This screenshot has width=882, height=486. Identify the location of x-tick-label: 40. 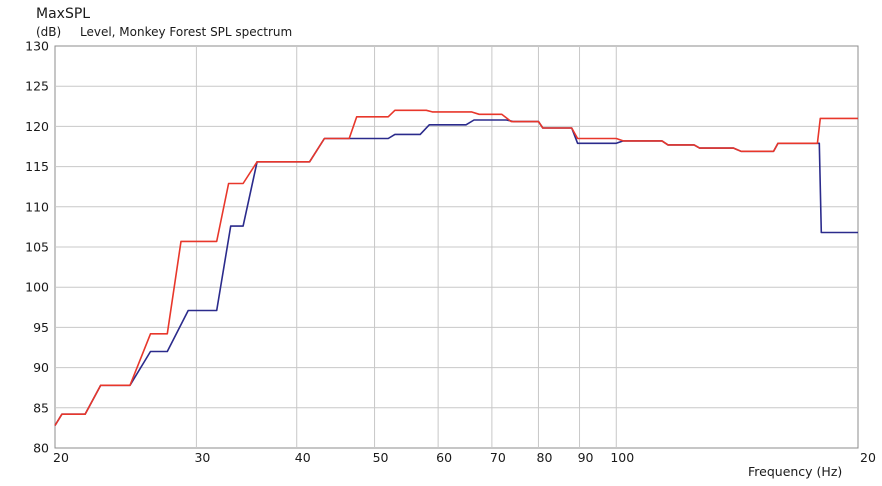
(303, 457).